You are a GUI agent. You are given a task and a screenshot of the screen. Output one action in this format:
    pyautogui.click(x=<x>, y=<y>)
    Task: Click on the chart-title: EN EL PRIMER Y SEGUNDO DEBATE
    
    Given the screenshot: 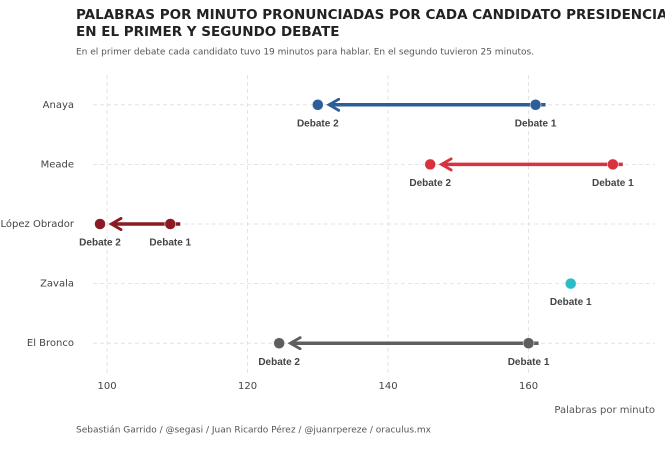 What is the action you would take?
    pyautogui.click(x=208, y=32)
    